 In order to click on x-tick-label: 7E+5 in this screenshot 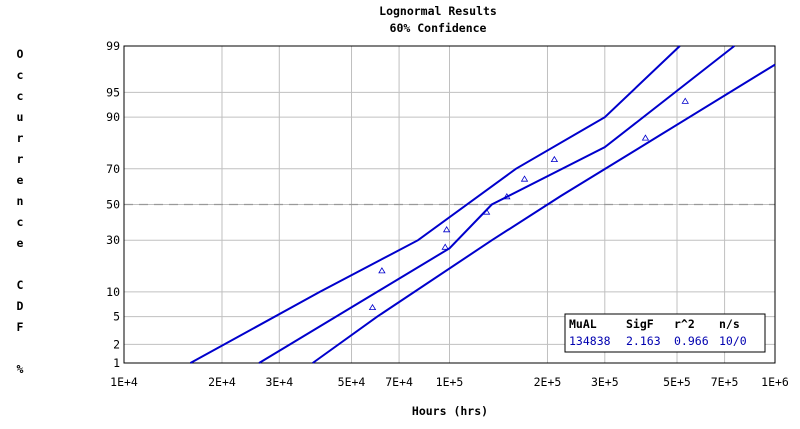, I will do `click(725, 382)`.